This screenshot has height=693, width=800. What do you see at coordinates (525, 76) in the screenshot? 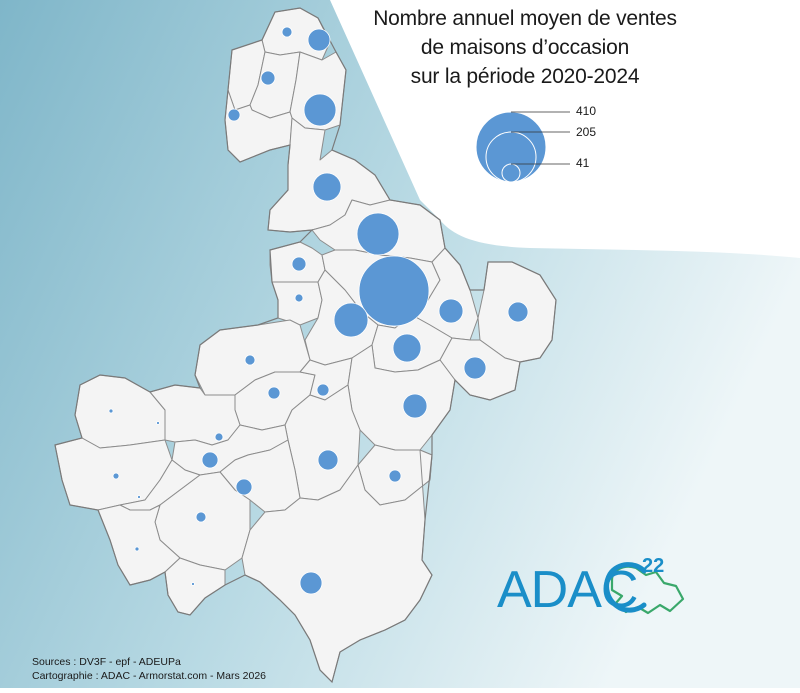
I see `title-line-3: sur la période 2020-2024` at bounding box center [525, 76].